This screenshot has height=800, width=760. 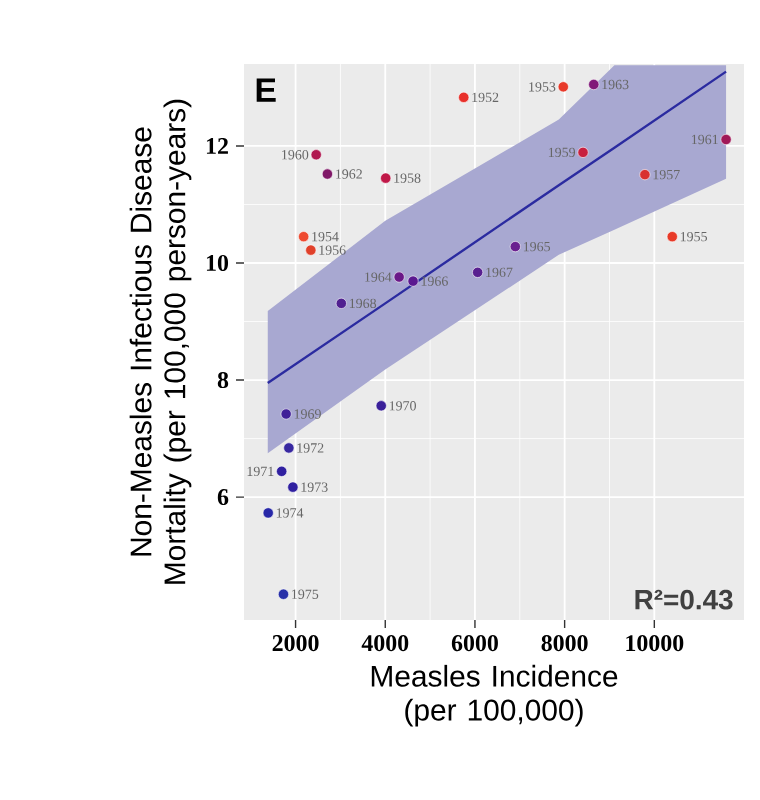 I want to click on y-tick-label: 12, so click(x=217, y=146).